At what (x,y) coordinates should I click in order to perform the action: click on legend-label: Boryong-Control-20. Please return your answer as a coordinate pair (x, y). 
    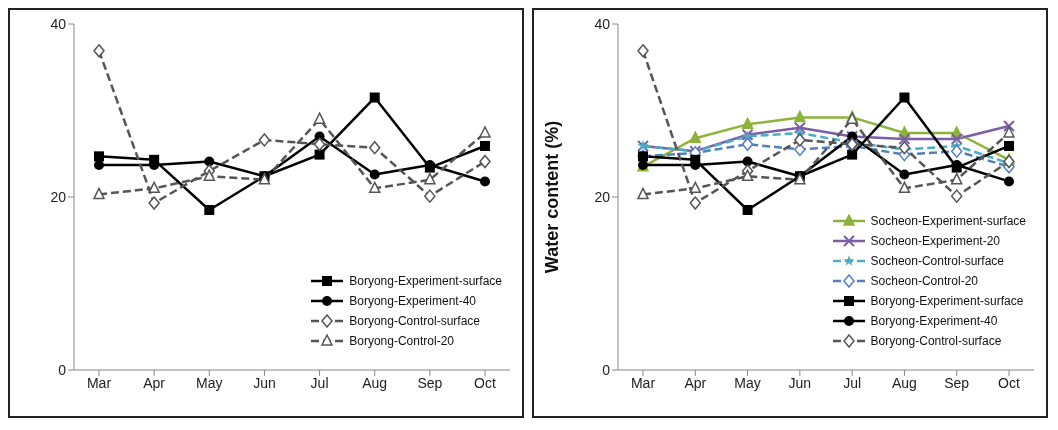
    Looking at the image, I should click on (401, 341).